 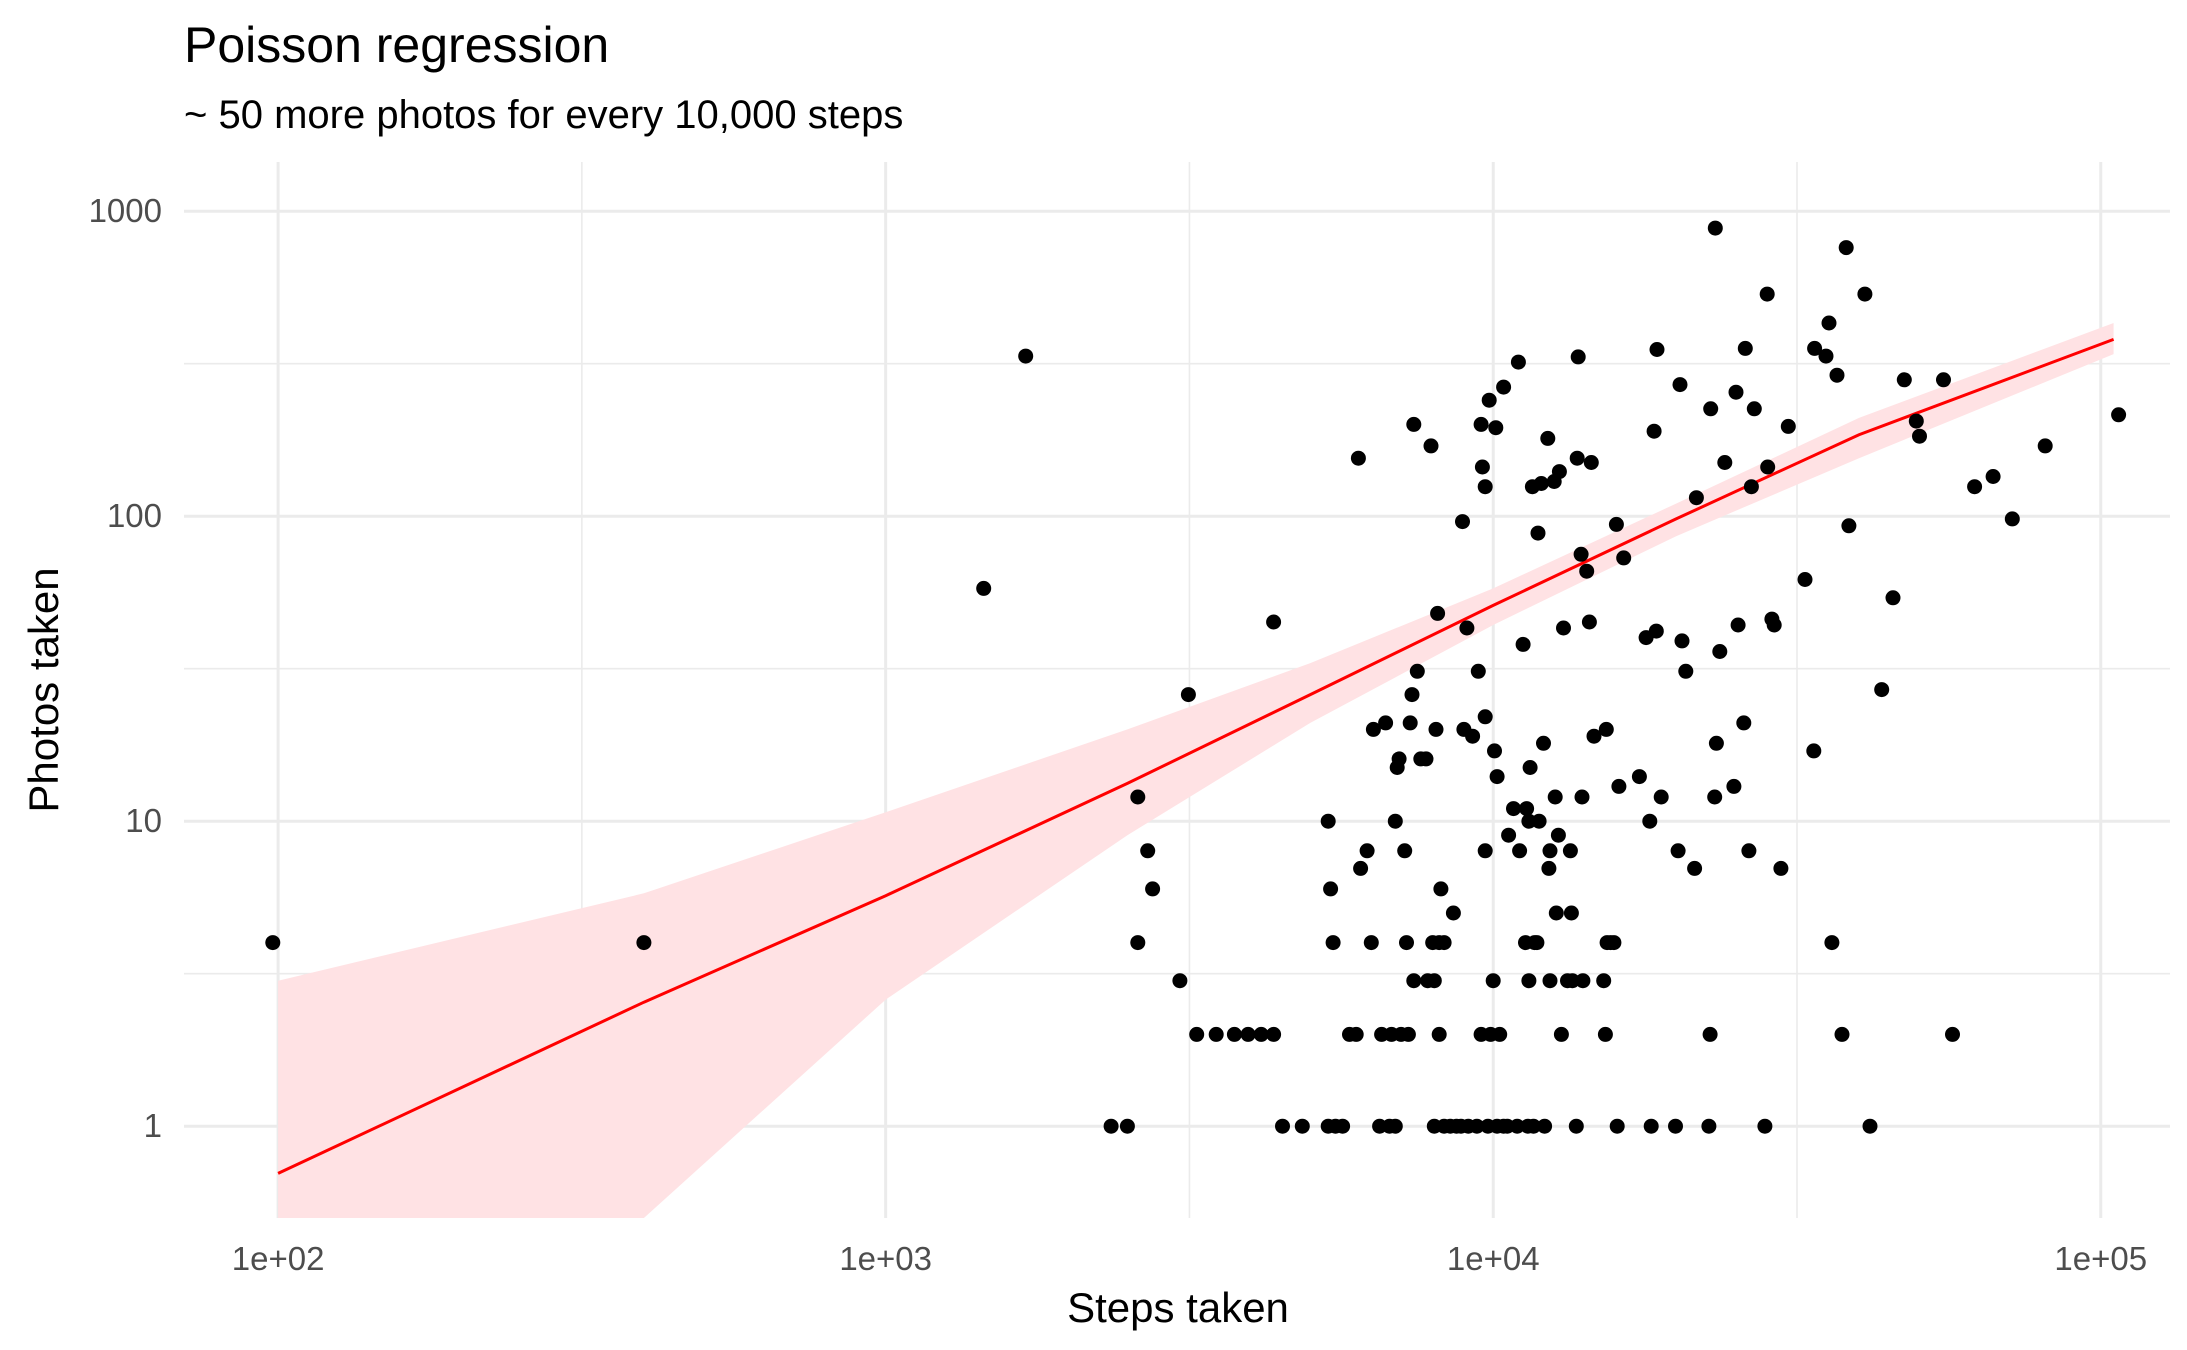 What do you see at coordinates (396, 45) in the screenshot?
I see `chart-title: Poisson regression` at bounding box center [396, 45].